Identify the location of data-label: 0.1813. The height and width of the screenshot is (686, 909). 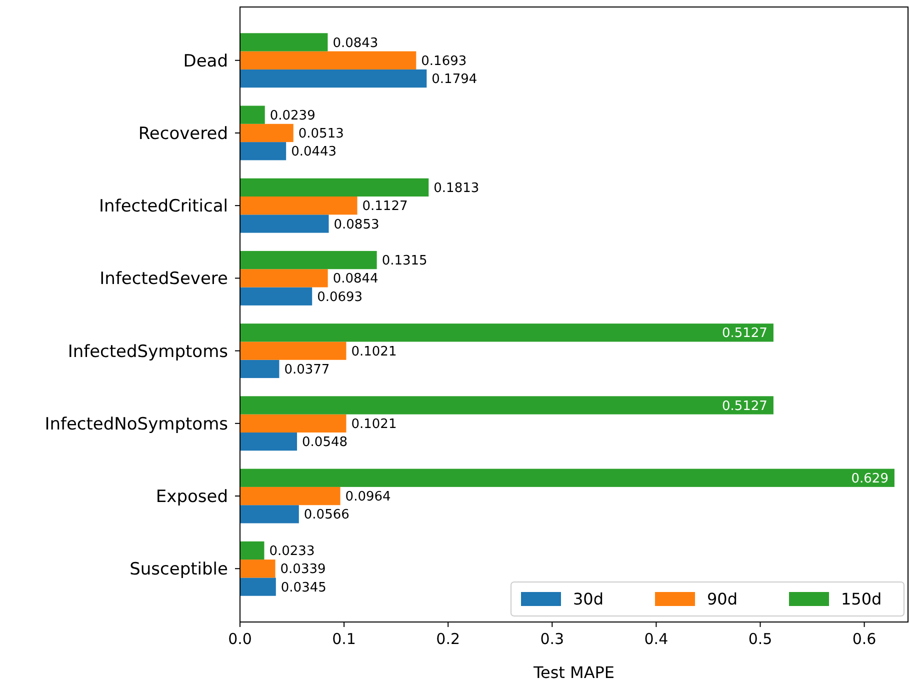
(457, 188).